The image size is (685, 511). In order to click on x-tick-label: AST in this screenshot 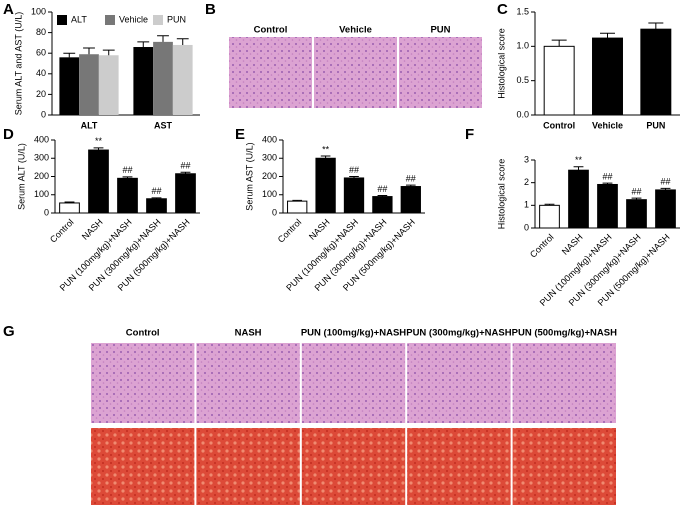, I will do `click(163, 125)`.